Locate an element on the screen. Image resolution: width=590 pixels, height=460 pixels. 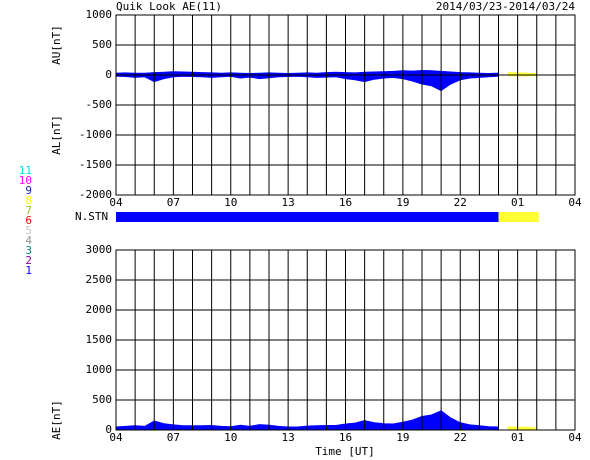
station-number: 10 is located at coordinates (25, 180).